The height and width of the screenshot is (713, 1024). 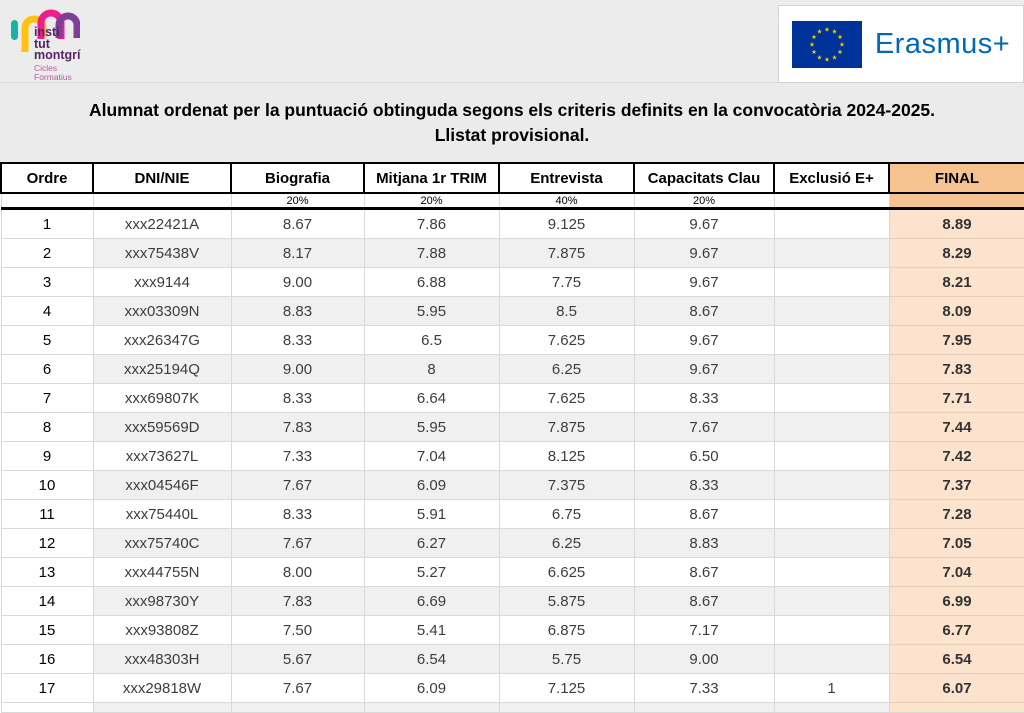 What do you see at coordinates (956, 688) in the screenshot?
I see `cell-final: 6.07` at bounding box center [956, 688].